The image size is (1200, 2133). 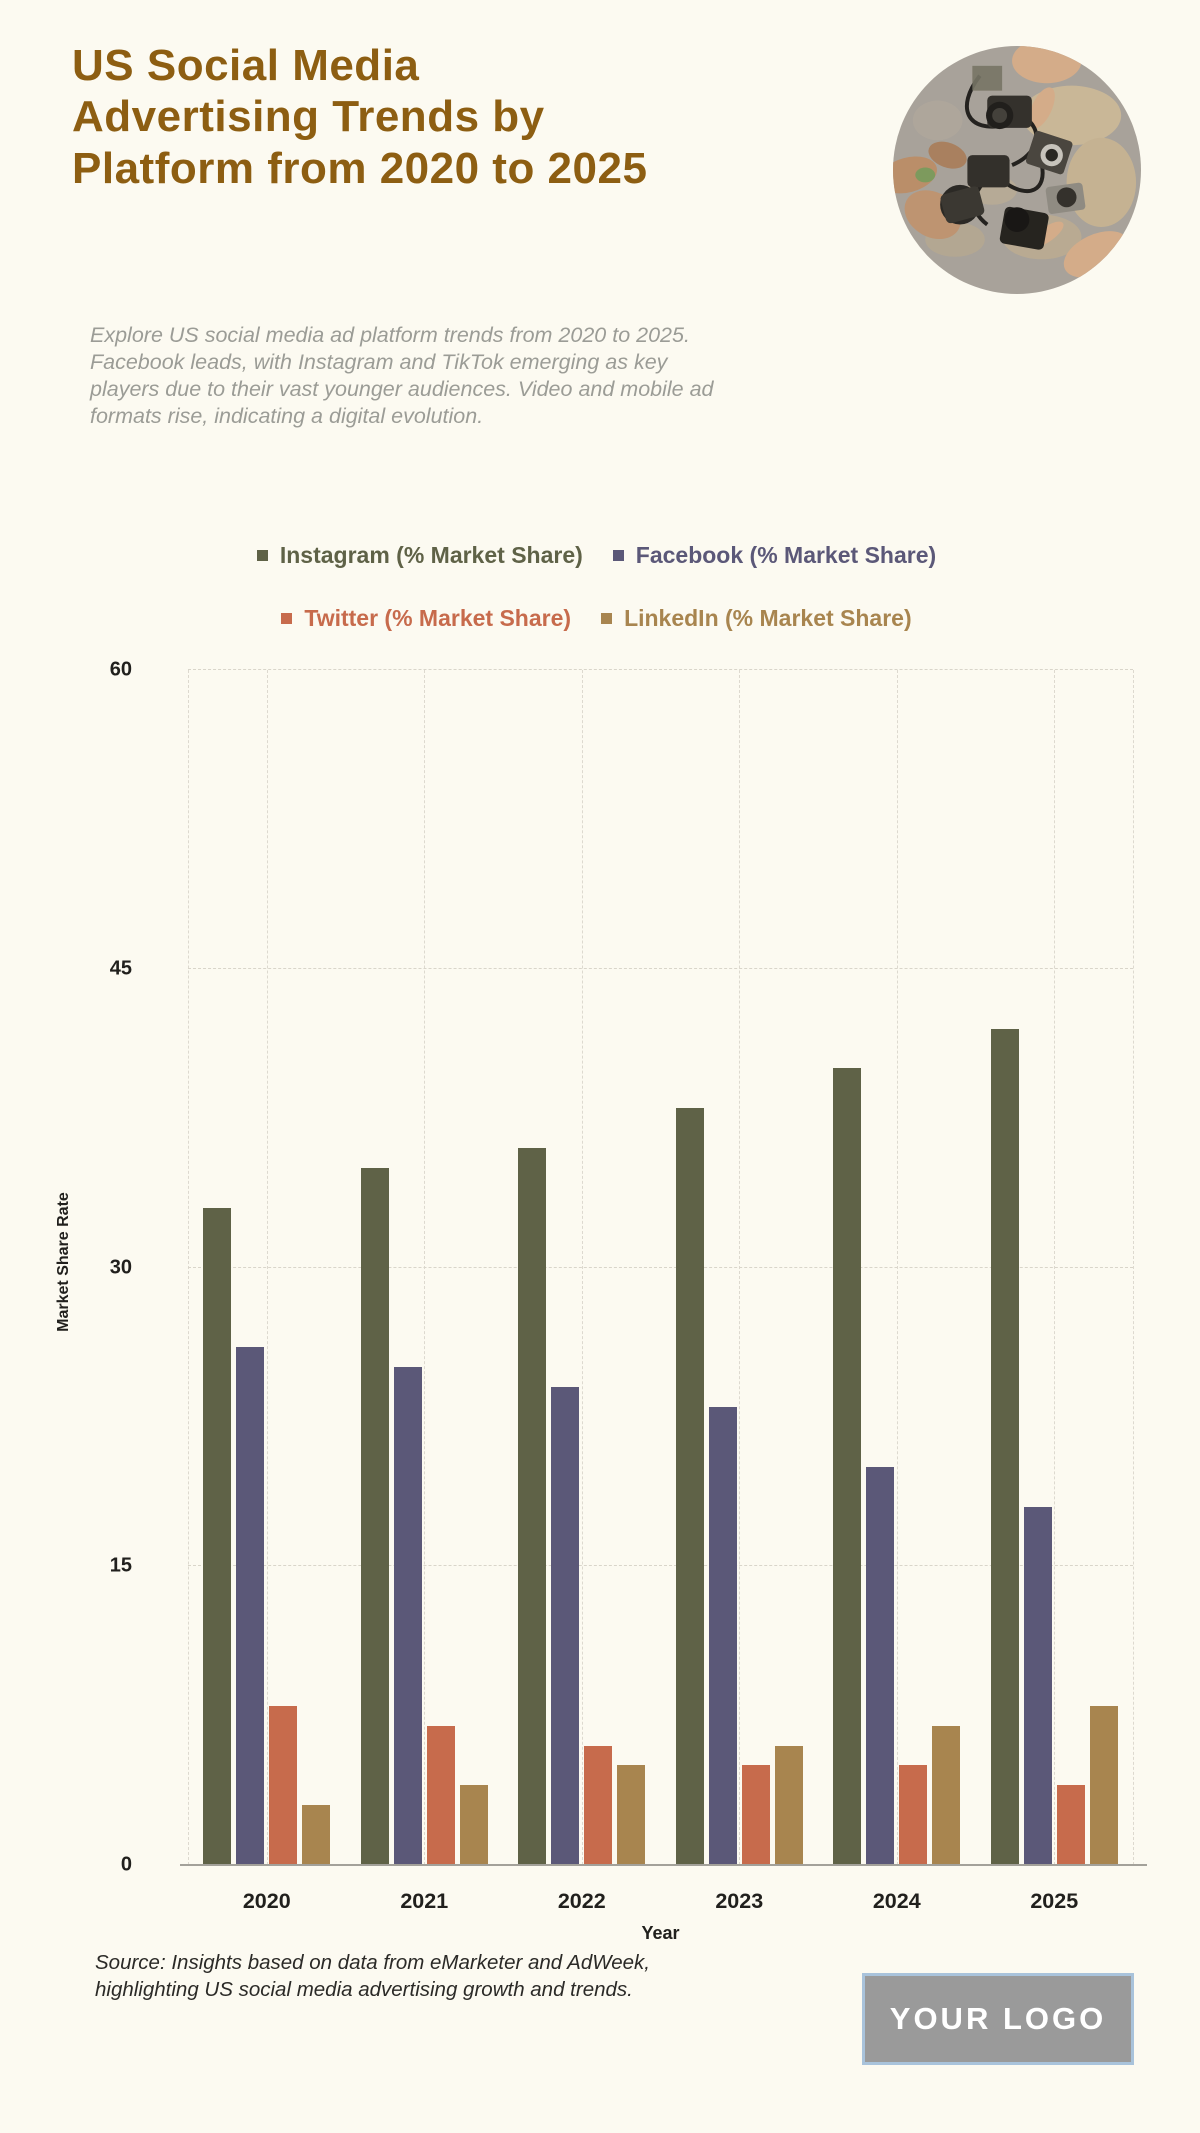 I want to click on bar-group-2022, so click(x=582, y=1267).